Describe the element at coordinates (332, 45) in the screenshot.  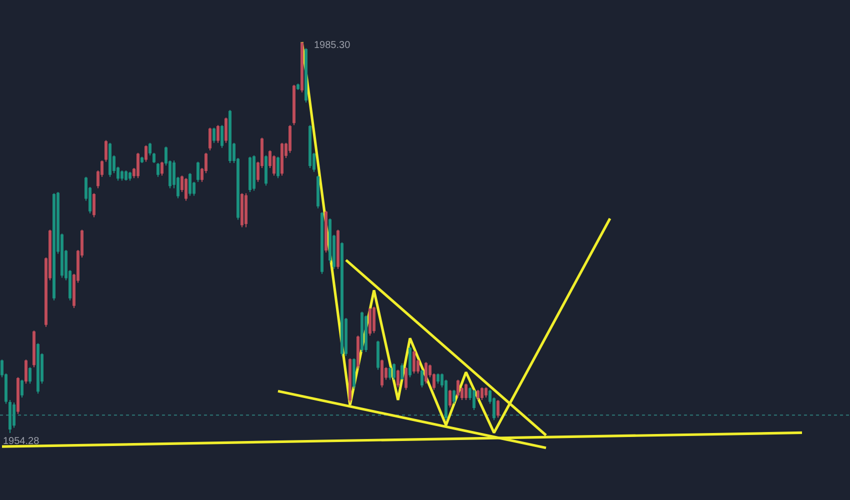
I see `annotation: 1985.30` at that location.